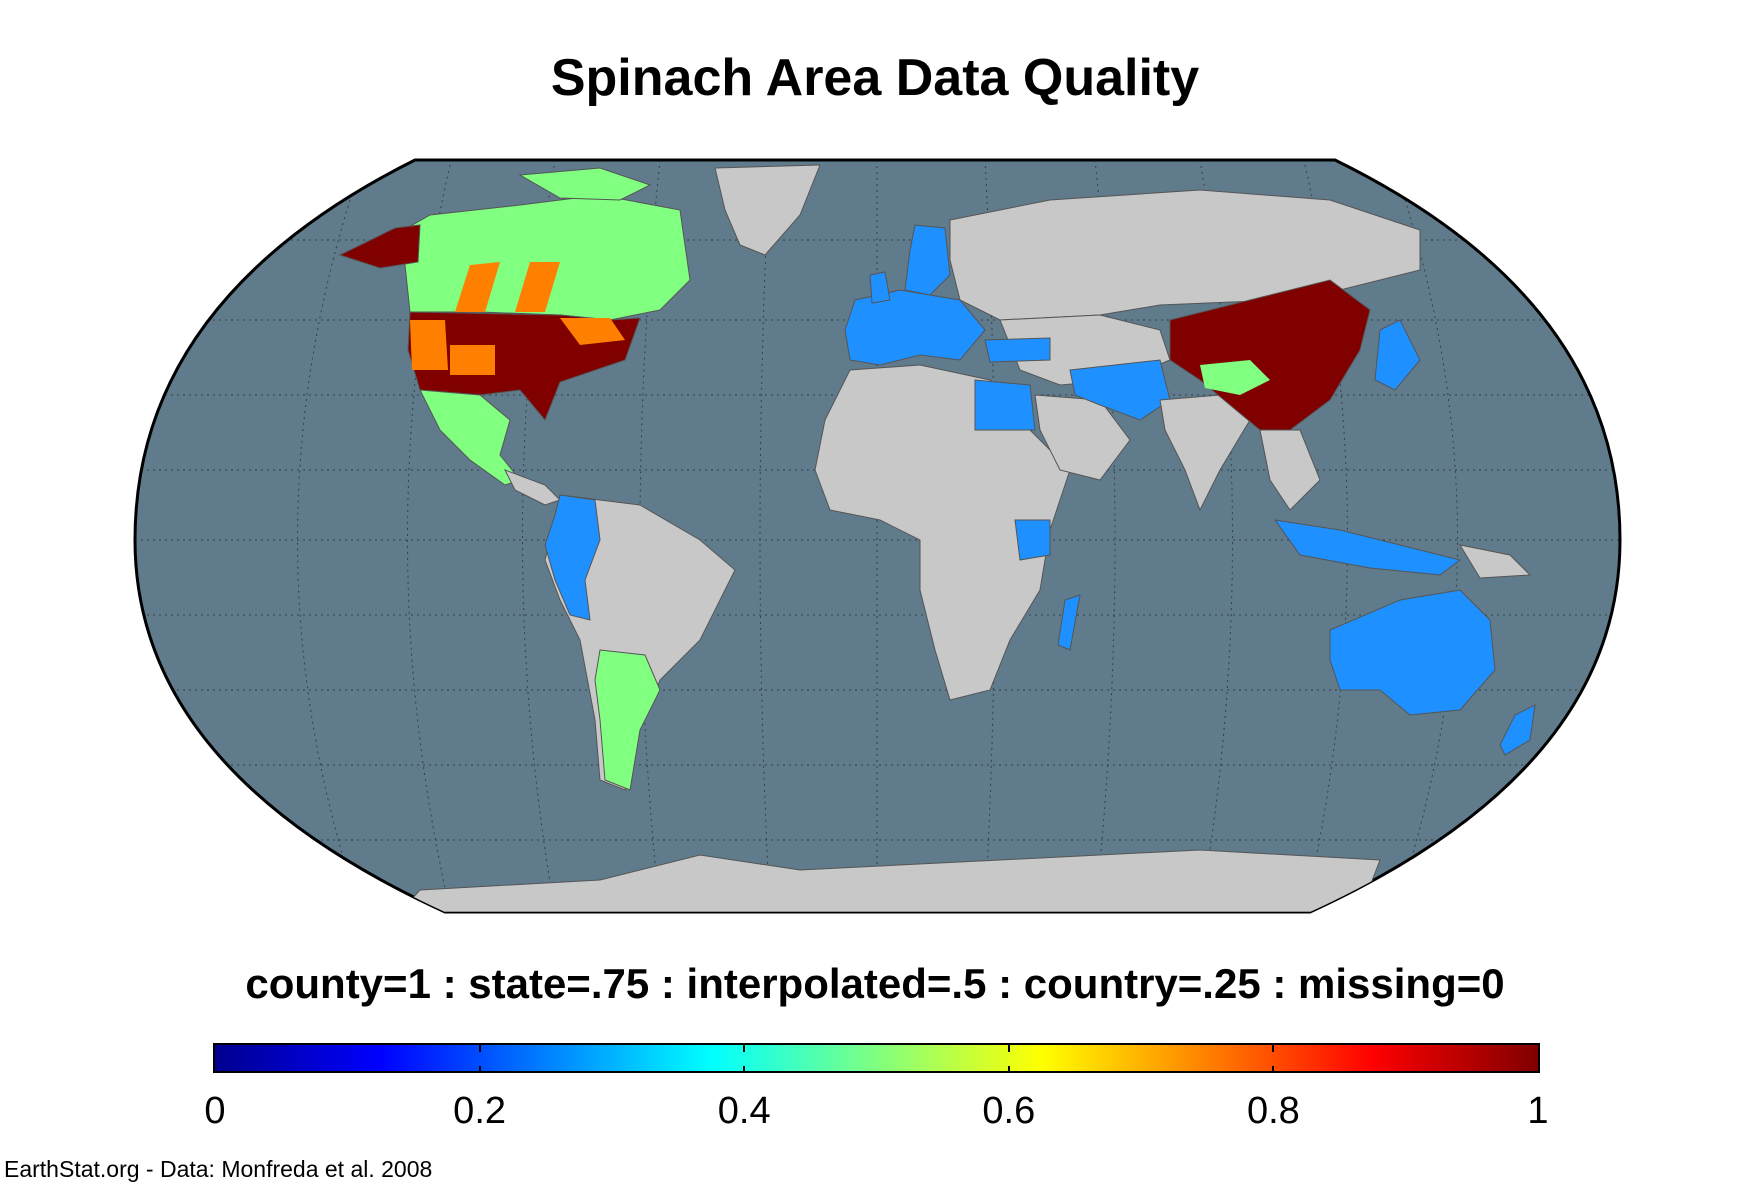 The width and height of the screenshot is (1750, 1188). Describe the element at coordinates (1032, 540) in the screenshot. I see `kenya` at that location.